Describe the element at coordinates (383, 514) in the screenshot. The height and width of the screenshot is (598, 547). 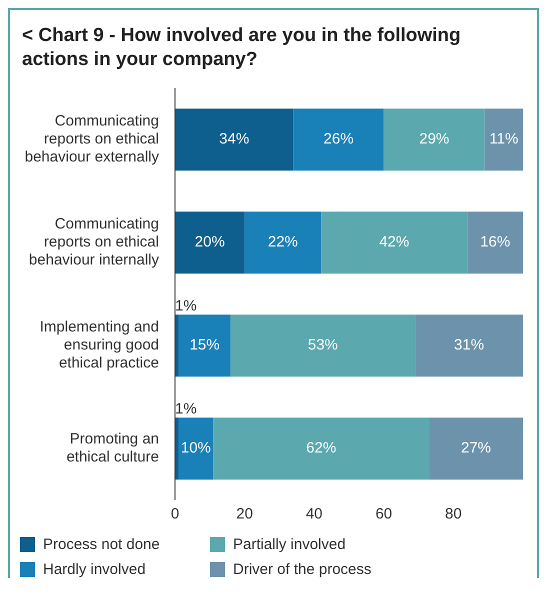
I see `x-tick-label: 60` at that location.